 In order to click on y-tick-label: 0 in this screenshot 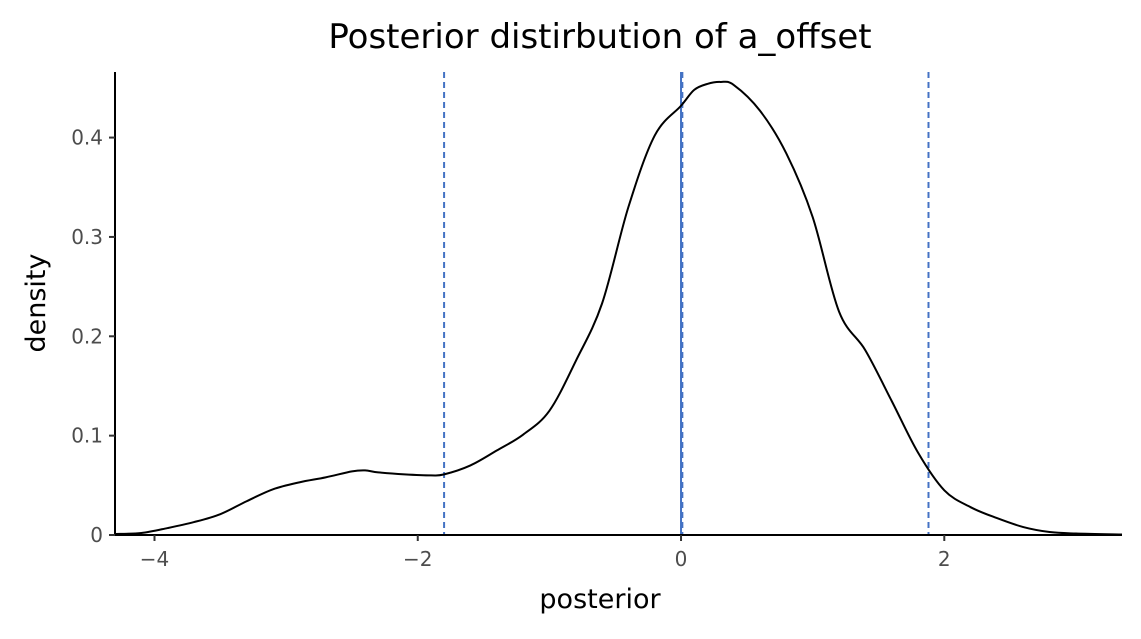, I will do `click(96, 535)`.